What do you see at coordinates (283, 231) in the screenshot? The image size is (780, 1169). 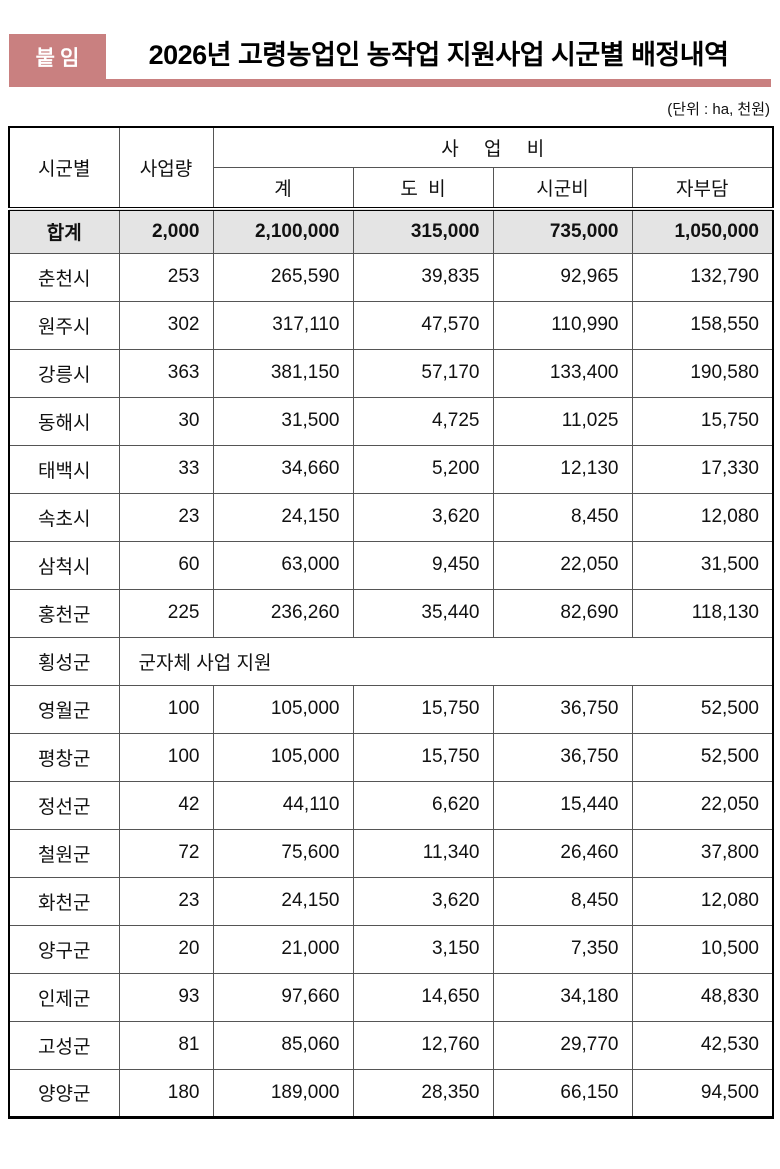 I see `summary-total-cell: 2,100,000` at bounding box center [283, 231].